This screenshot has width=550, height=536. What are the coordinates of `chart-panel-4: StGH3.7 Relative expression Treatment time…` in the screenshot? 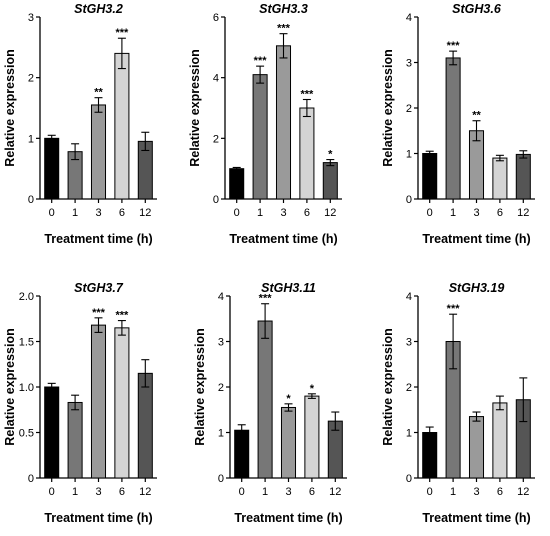 It's located at (80, 403).